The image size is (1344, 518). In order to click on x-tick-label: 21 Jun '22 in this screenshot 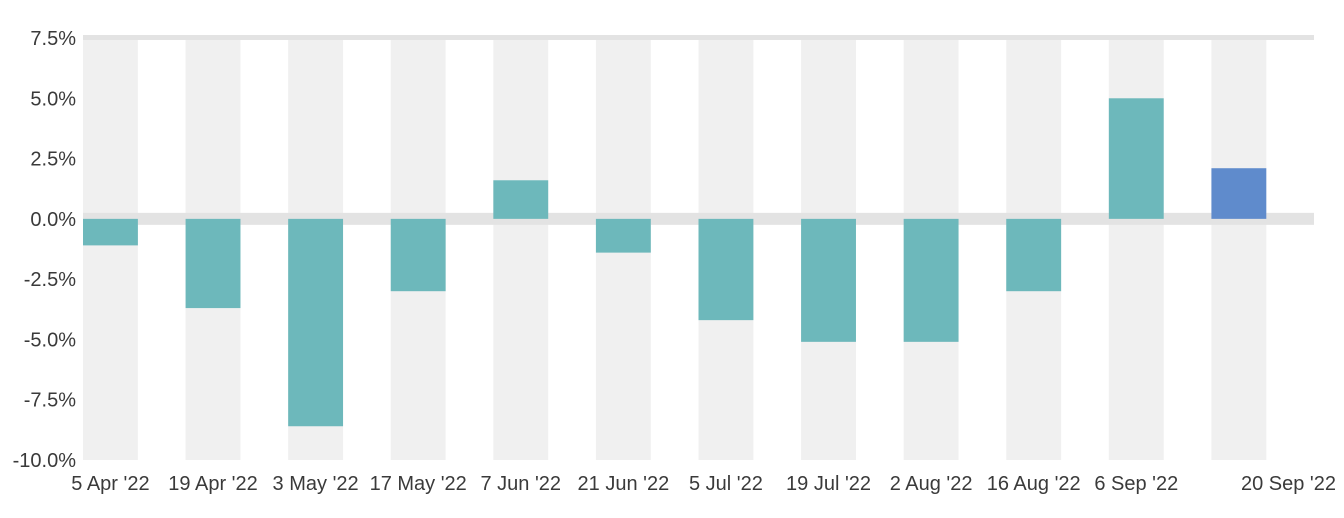, I will do `click(624, 484)`.